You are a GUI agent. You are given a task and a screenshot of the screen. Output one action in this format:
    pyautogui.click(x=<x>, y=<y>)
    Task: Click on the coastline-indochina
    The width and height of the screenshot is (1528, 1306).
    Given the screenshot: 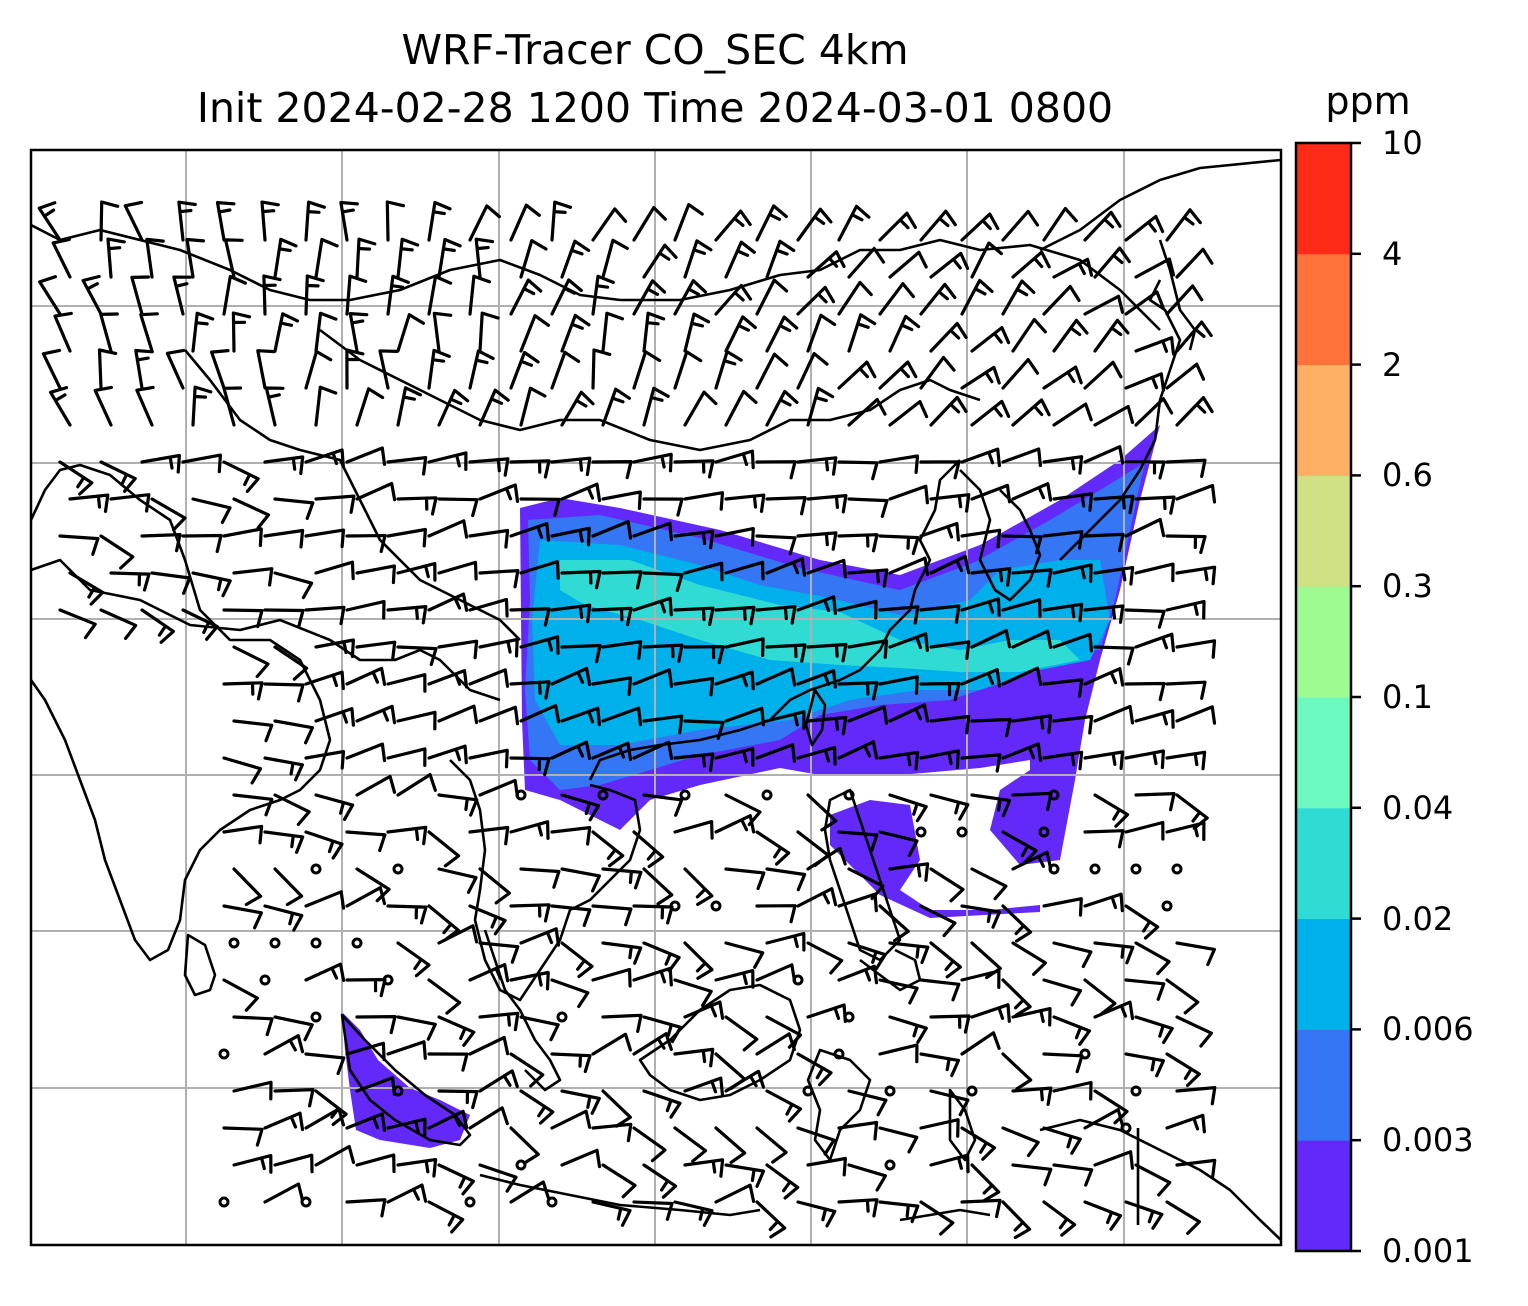 What is the action you would take?
    pyautogui.click(x=545, y=880)
    